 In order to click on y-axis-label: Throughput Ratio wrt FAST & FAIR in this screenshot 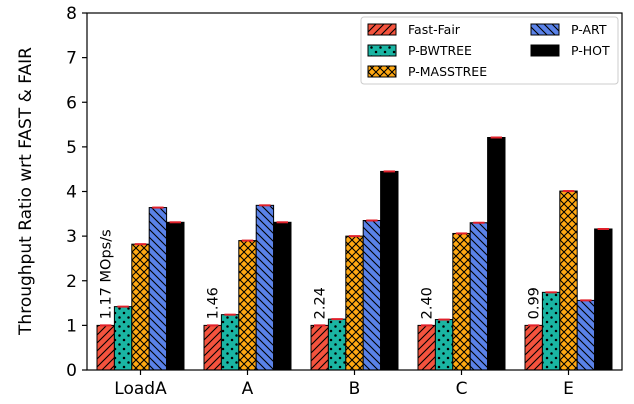, I will do `click(26, 191)`.